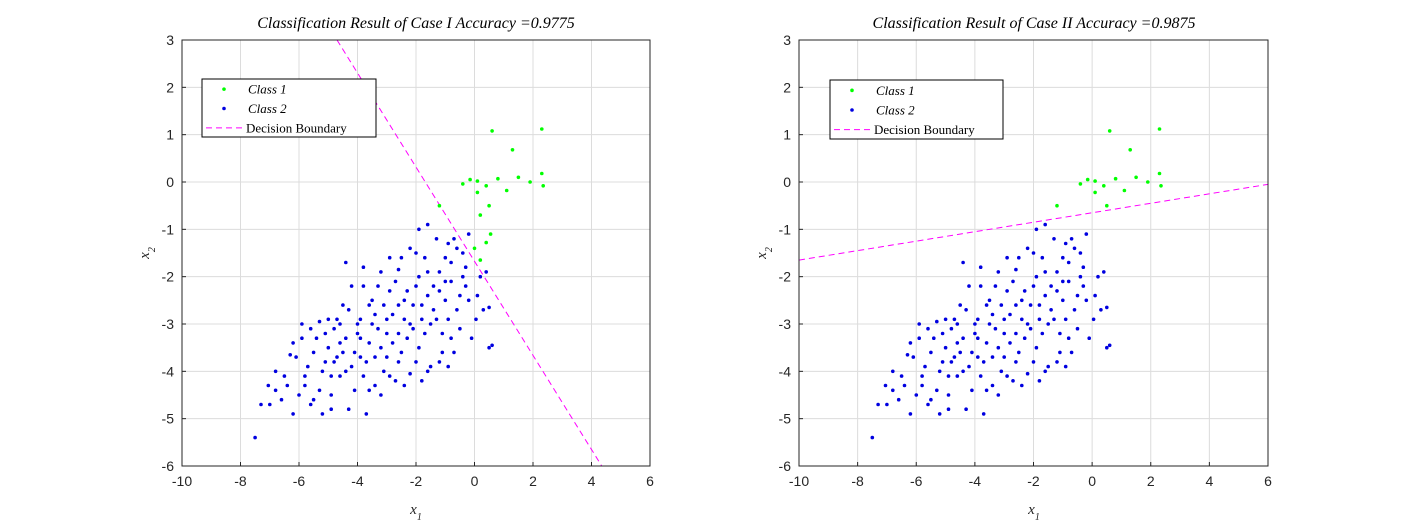 This screenshot has height=526, width=1402. I want to click on y-tick-label: -3, so click(785, 324).